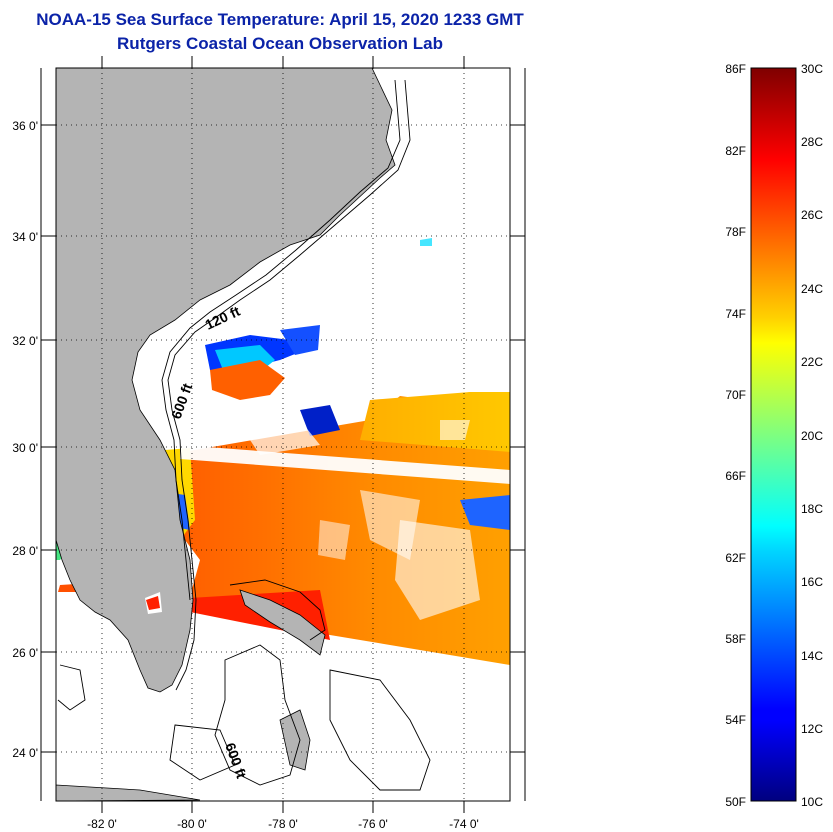 The height and width of the screenshot is (832, 833). Describe the element at coordinates (812, 656) in the screenshot. I see `cbar-c-14: 14C` at that location.